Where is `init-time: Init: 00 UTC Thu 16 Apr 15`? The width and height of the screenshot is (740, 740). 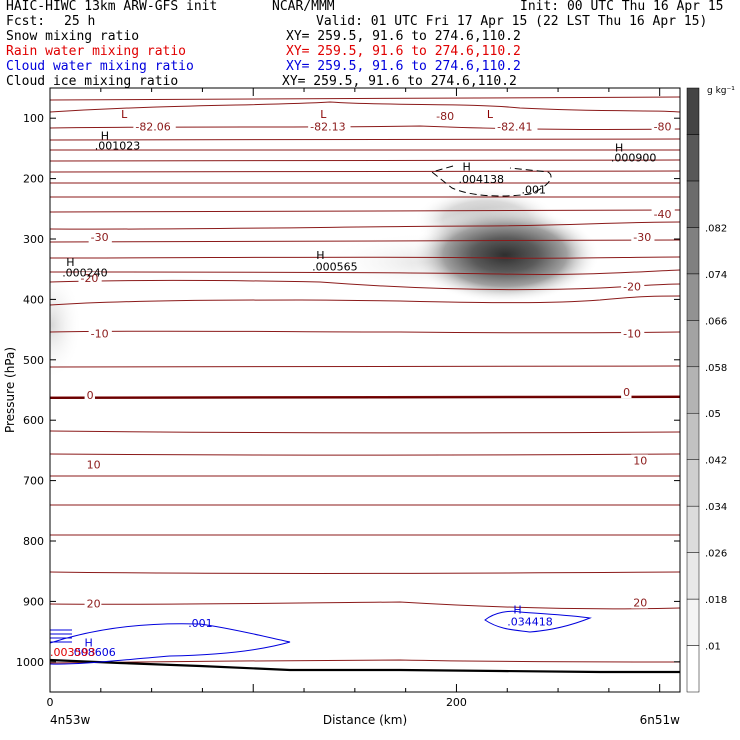 init-time: Init: 00 UTC Thu 16 Apr 15 is located at coordinates (622, 7).